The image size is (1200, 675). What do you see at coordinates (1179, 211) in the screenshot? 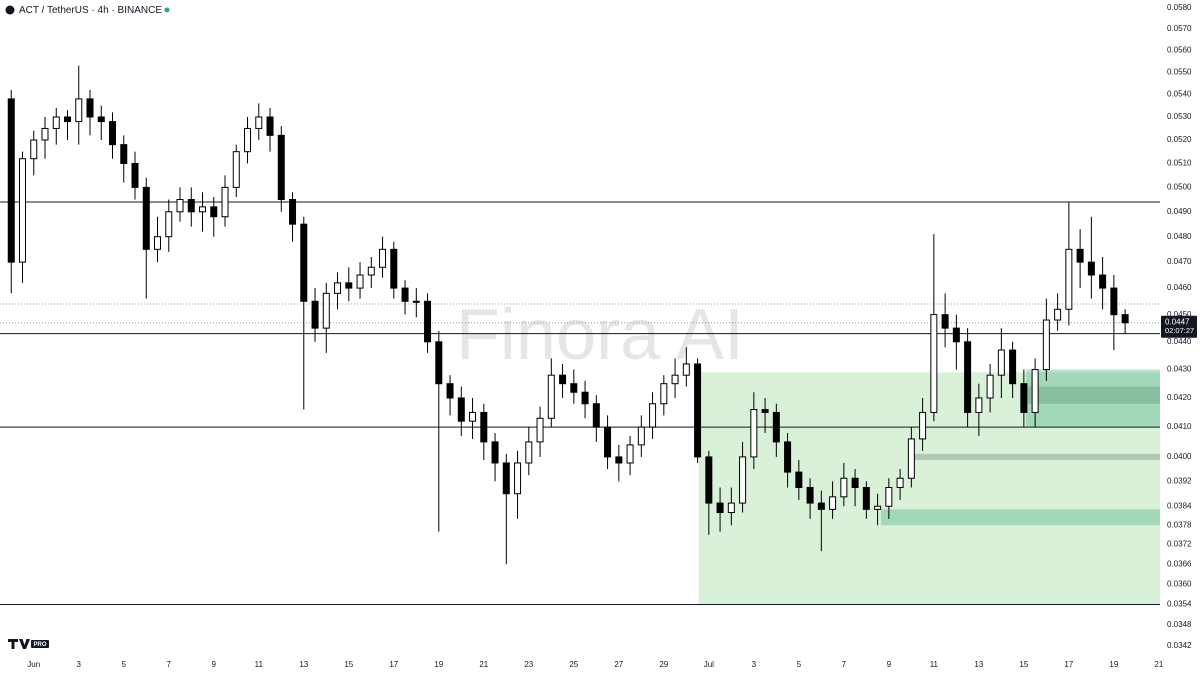
I see `y-tick-label: 0.0490` at bounding box center [1179, 211].